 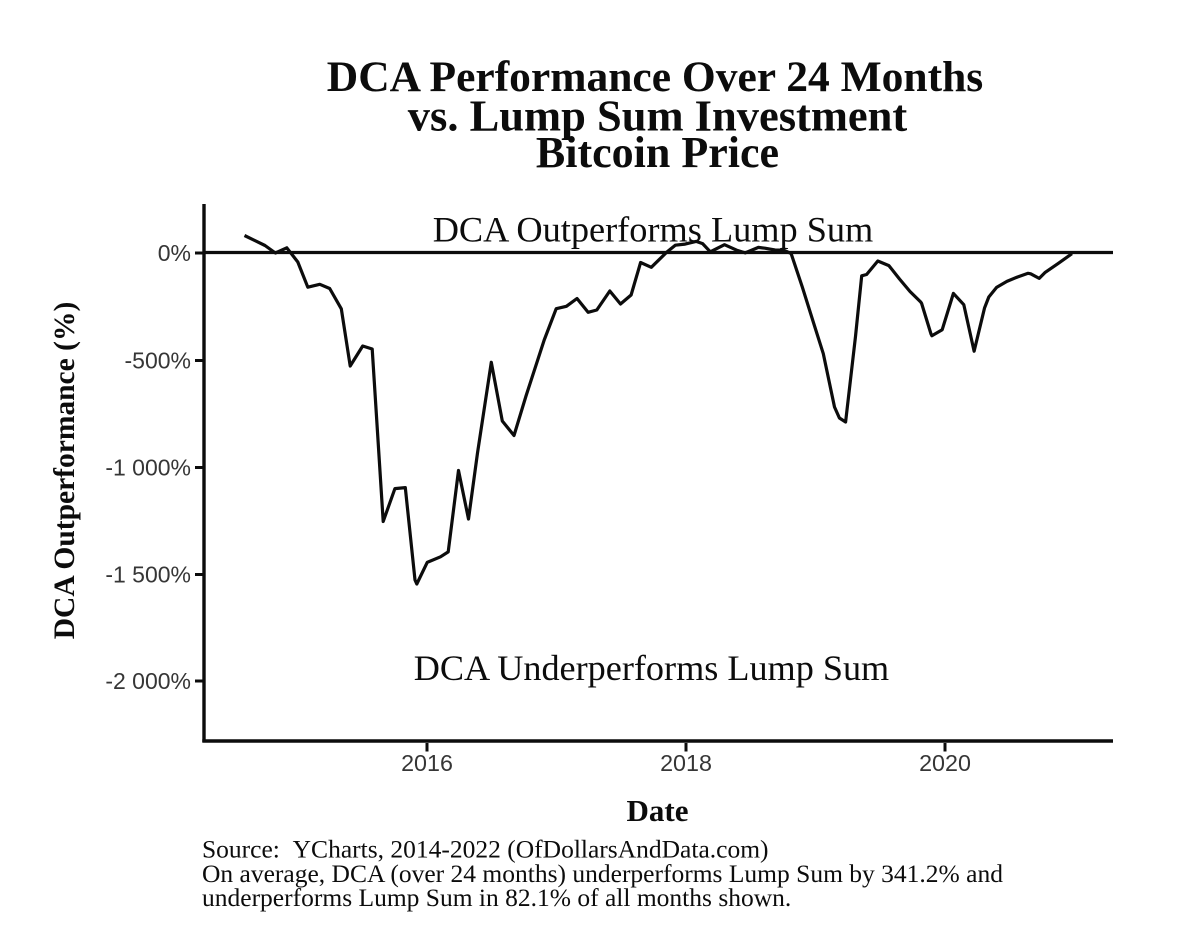 I want to click on svg-text: -2 000%, so click(x=148, y=681).